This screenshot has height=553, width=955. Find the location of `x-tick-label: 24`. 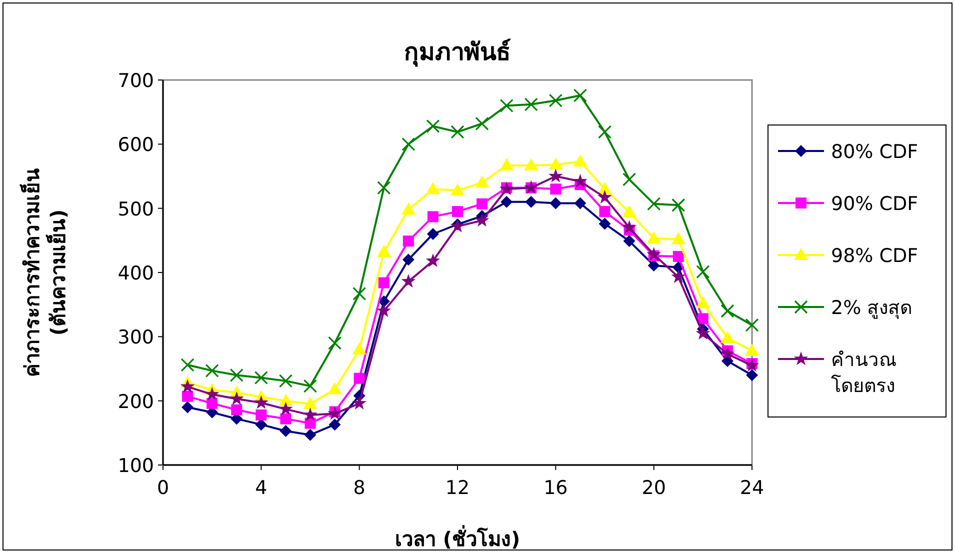

x-tick-label: 24 is located at coordinates (752, 488).